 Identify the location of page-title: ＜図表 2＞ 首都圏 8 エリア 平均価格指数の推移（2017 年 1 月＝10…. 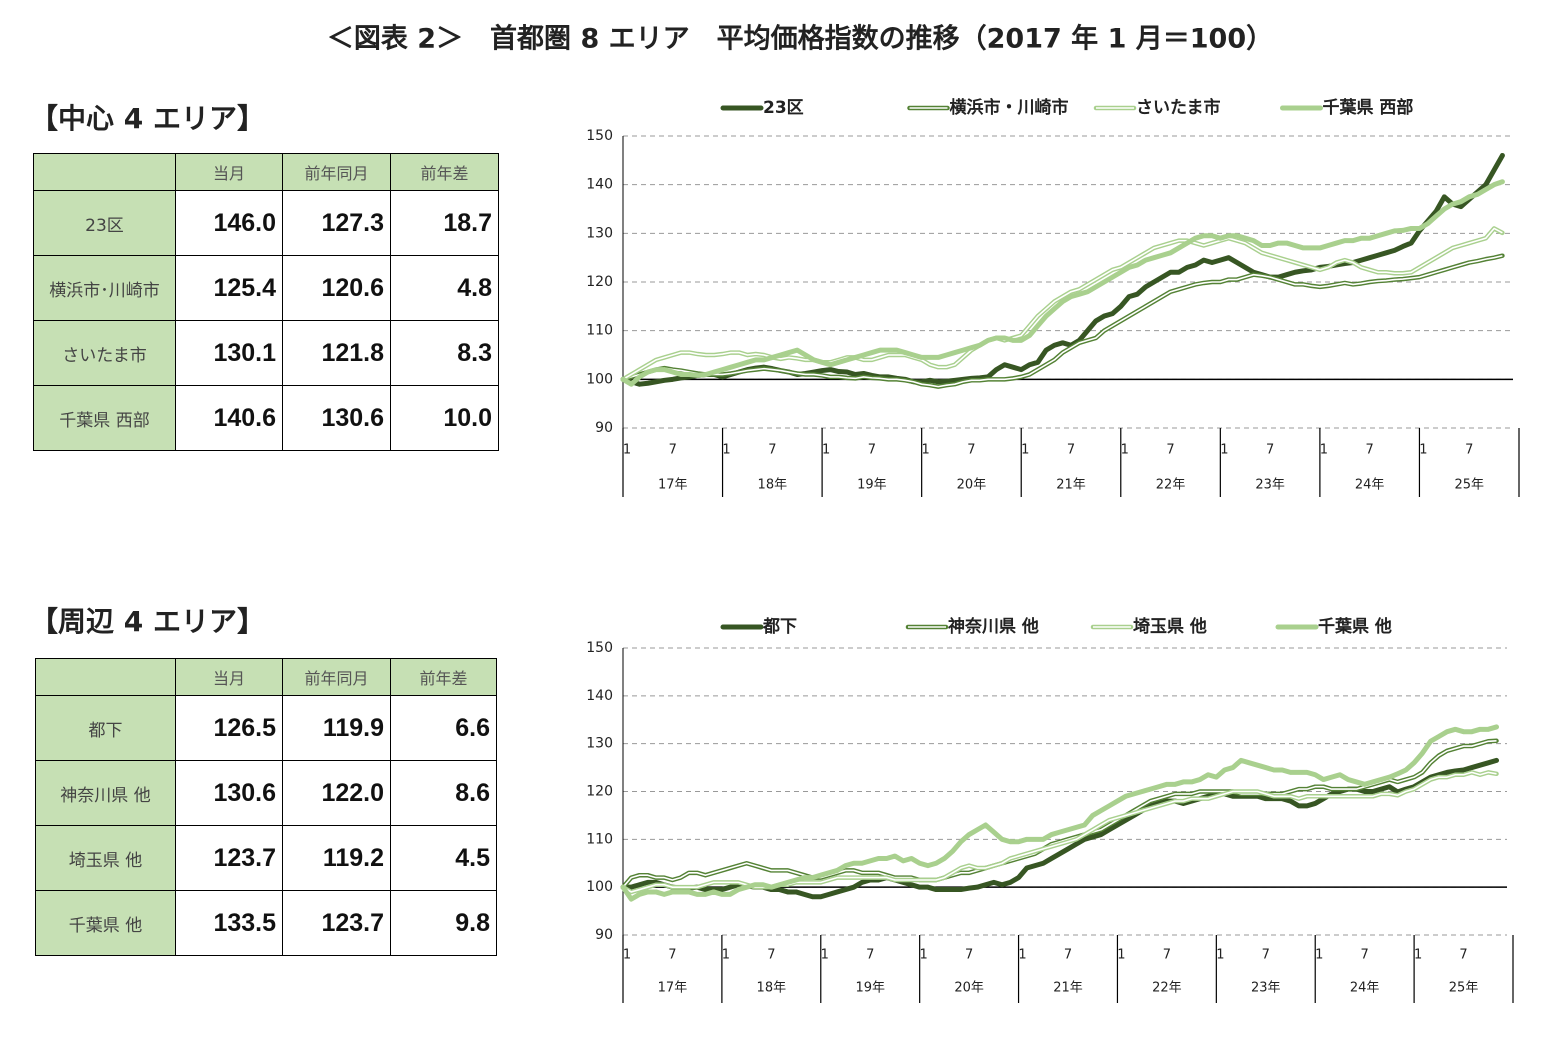
(800, 39).